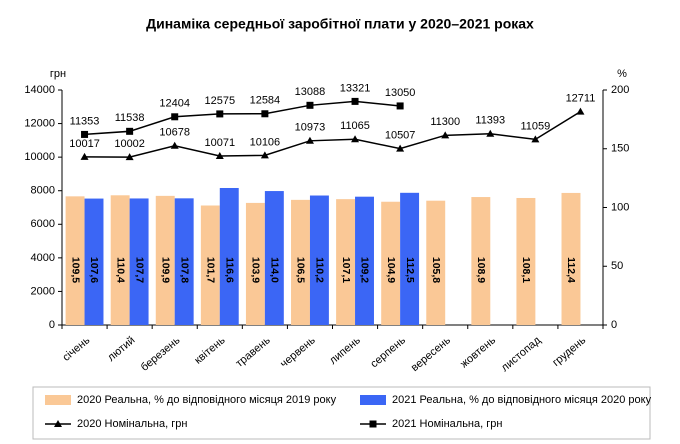 The width and height of the screenshot is (680, 444). What do you see at coordinates (445, 122) in the screenshot?
I see `line-value-label: 11300` at bounding box center [445, 122].